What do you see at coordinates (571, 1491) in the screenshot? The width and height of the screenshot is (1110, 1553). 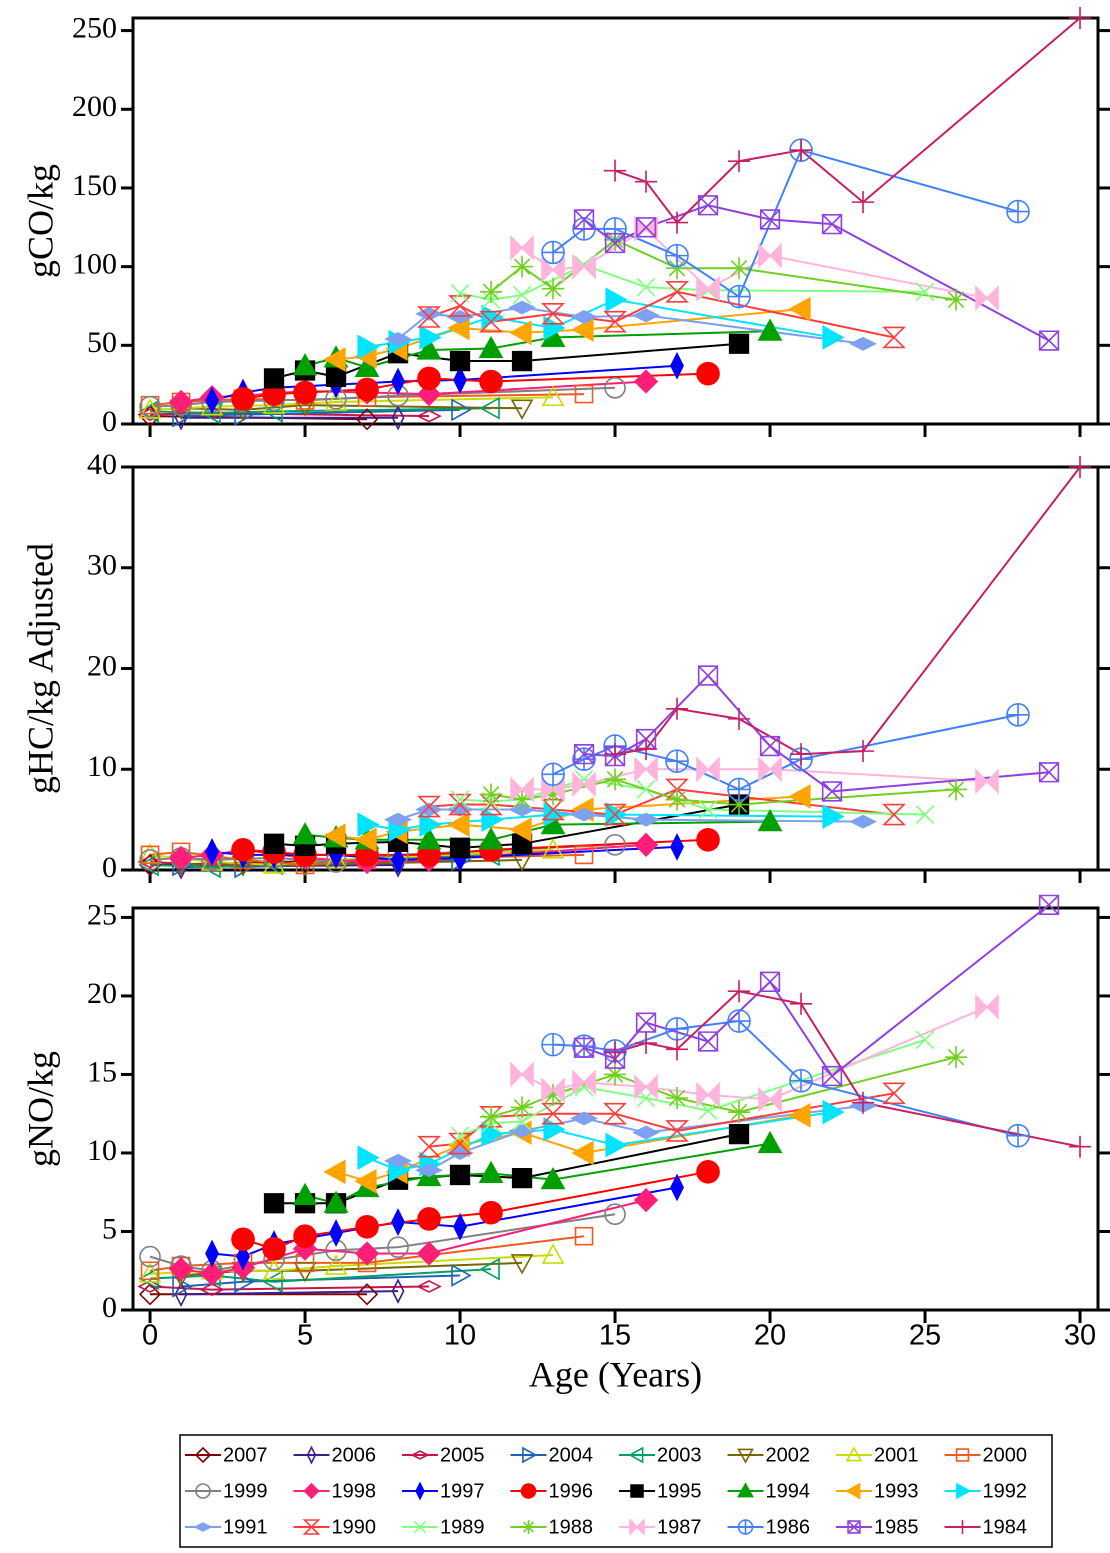 I see `legend-label: 1996` at bounding box center [571, 1491].